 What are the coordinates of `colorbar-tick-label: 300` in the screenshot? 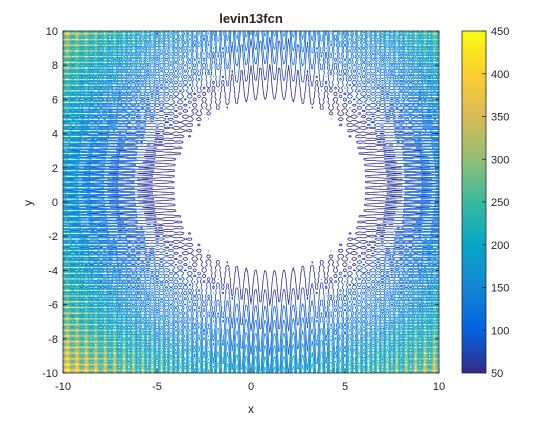 It's located at (500, 160).